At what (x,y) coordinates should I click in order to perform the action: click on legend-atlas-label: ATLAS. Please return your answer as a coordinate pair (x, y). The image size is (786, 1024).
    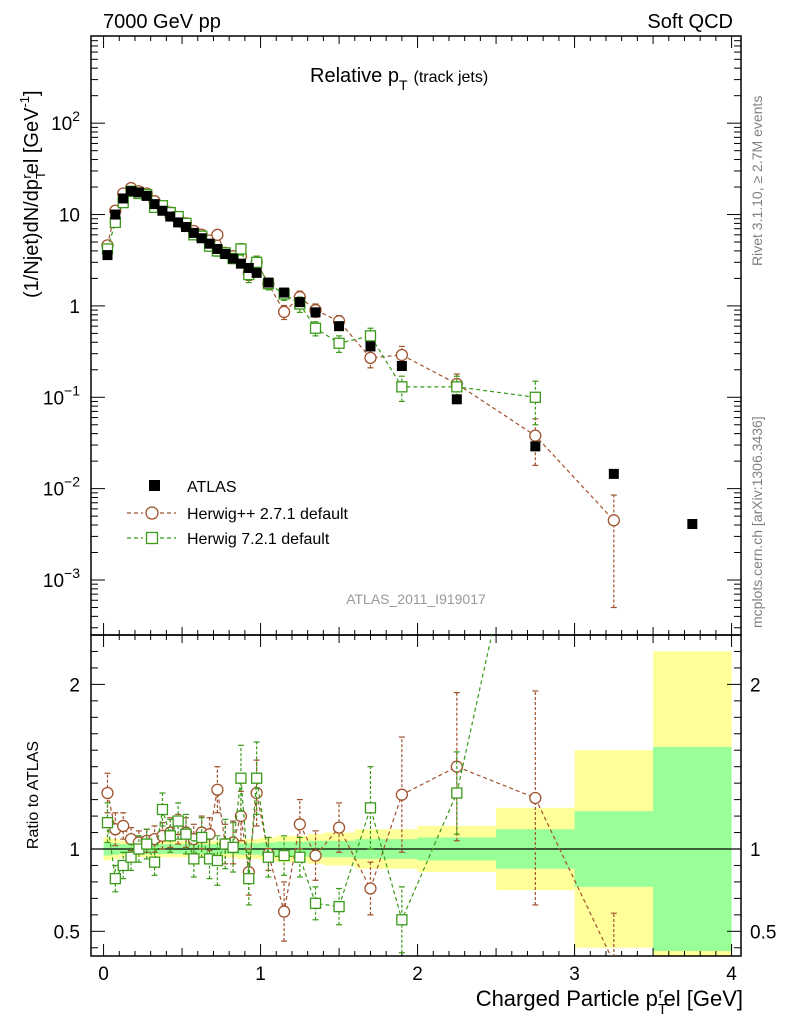
    Looking at the image, I should click on (212, 487).